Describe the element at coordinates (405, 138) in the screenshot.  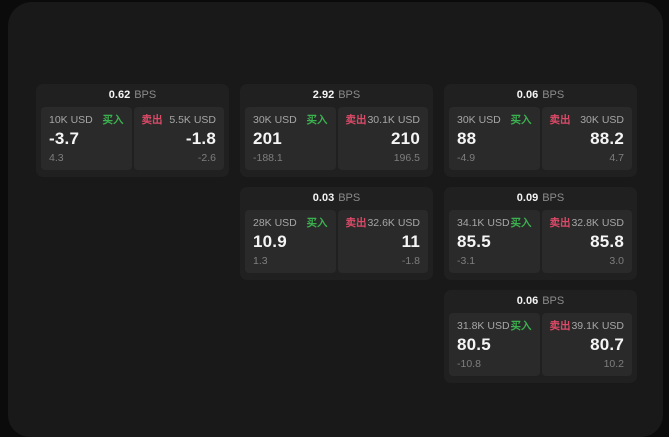
I see `sell-price: 210` at that location.